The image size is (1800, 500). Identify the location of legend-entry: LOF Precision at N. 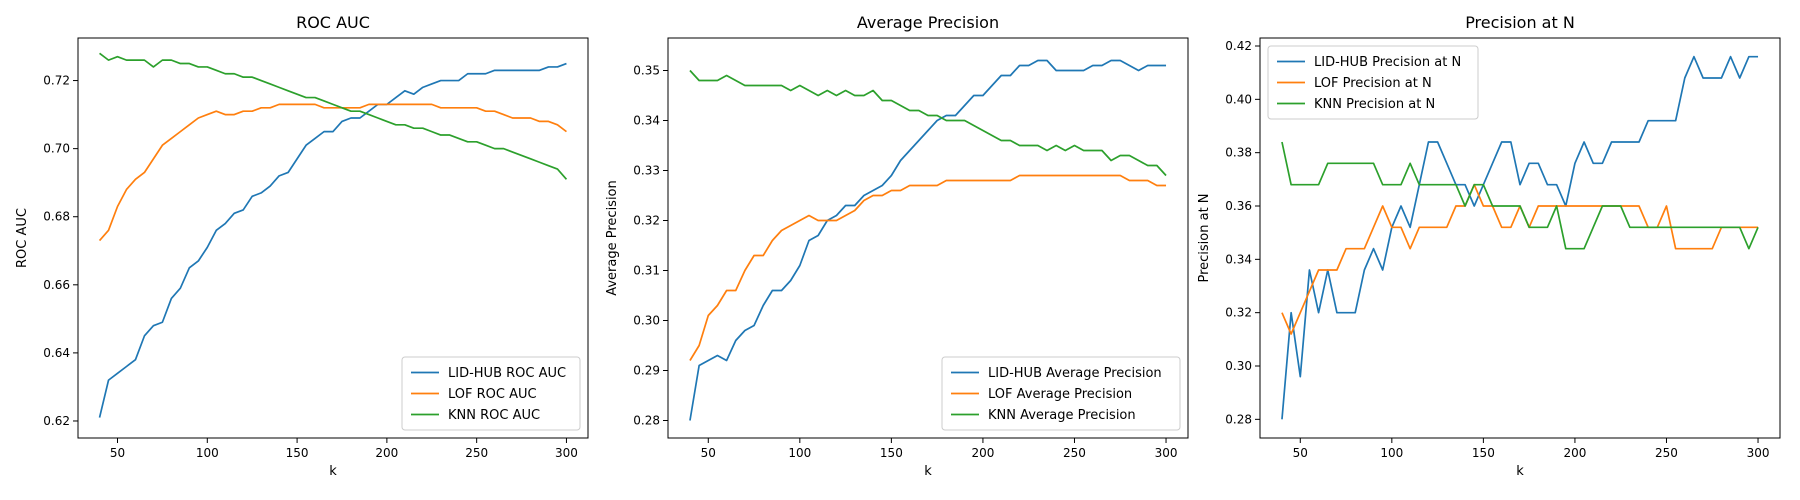
(1373, 83).